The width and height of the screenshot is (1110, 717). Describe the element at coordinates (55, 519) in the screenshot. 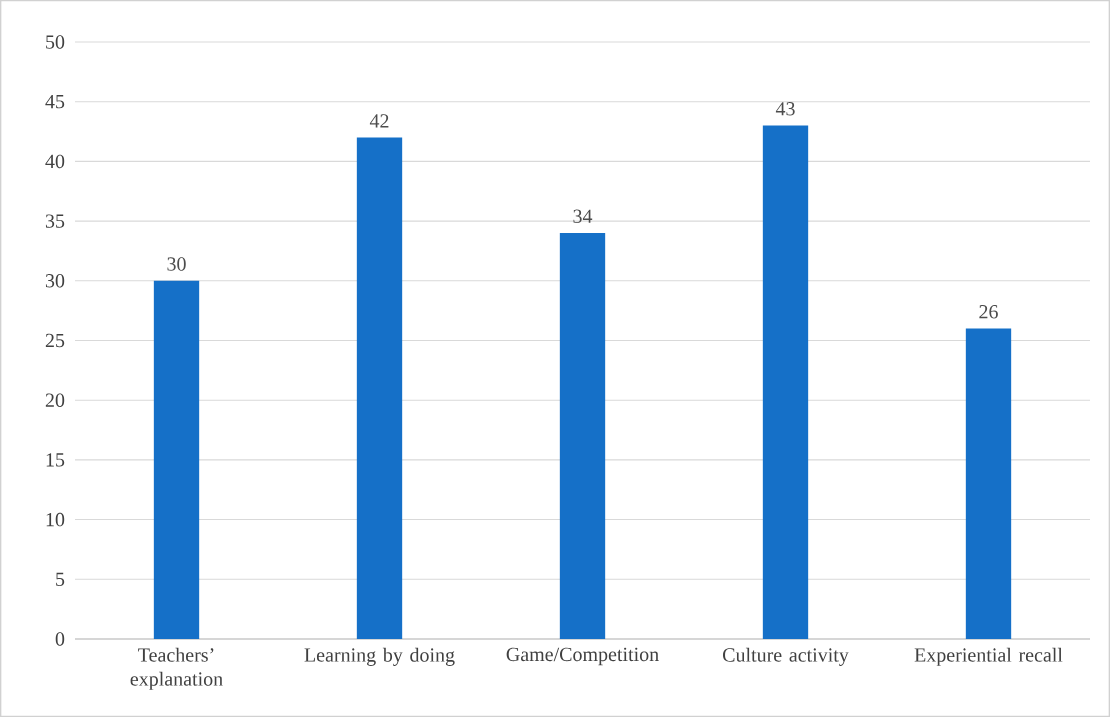

I see `y-tick-label: 10` at that location.